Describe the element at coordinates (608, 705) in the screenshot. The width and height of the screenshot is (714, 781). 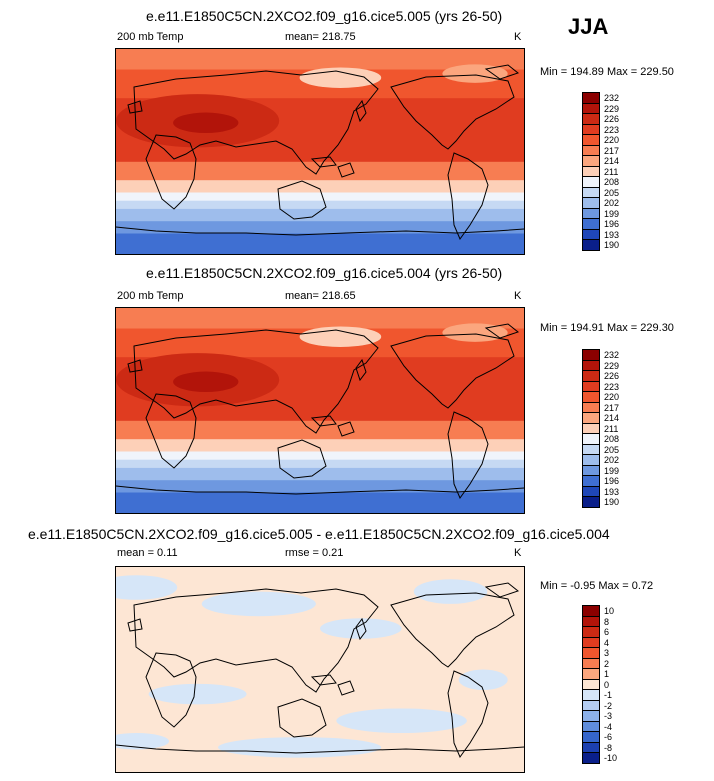
I see `colorbar-tick-label: -2` at that location.